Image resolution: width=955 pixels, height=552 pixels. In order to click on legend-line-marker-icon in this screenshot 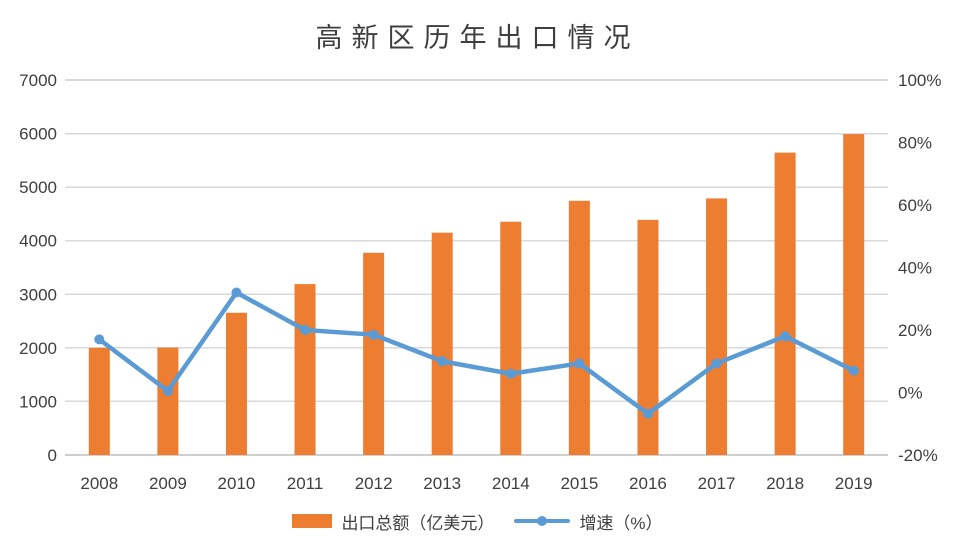, I will do `click(542, 521)`.